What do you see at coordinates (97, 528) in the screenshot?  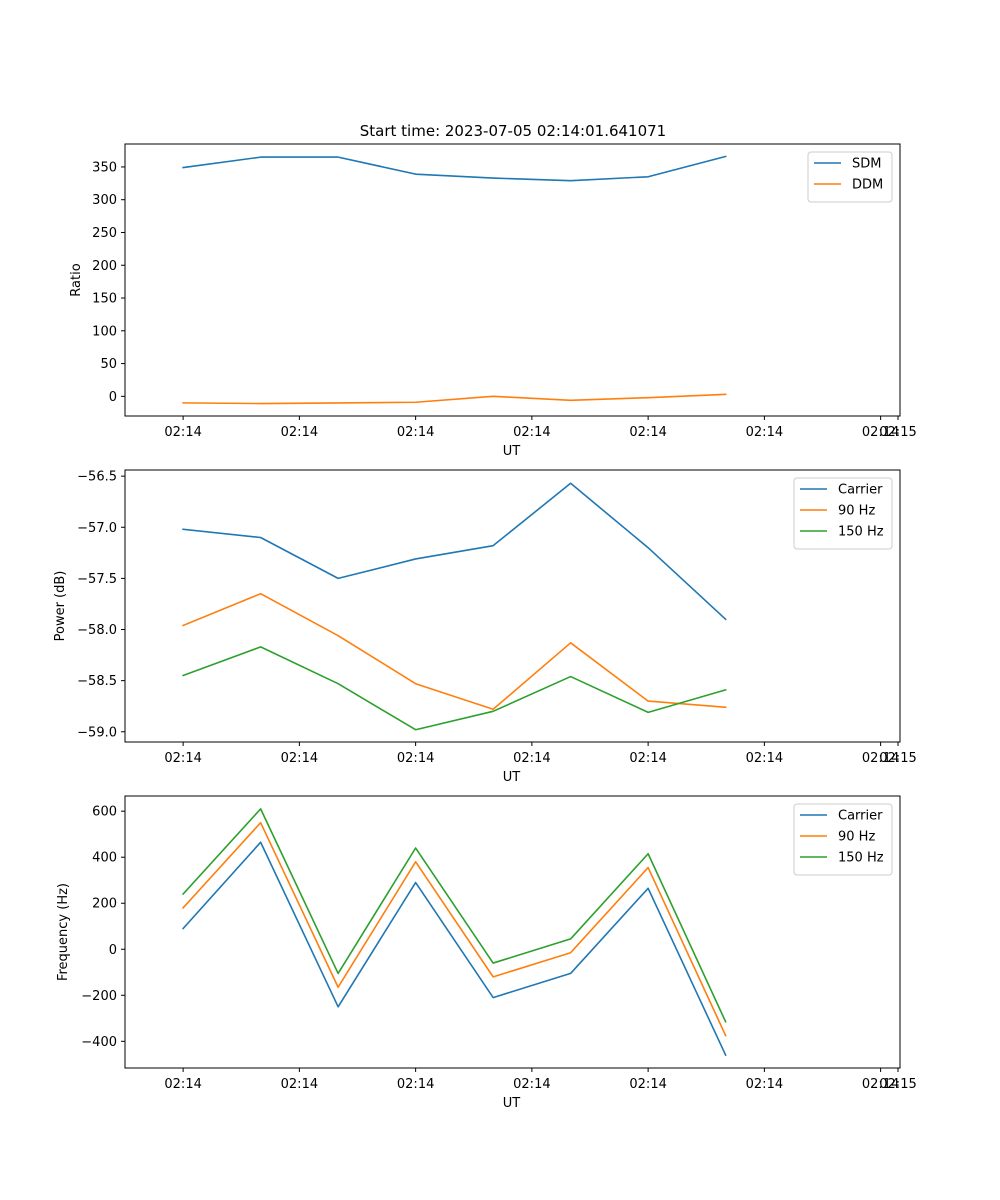 I see `y-tick-label: −57.0` at bounding box center [97, 528].